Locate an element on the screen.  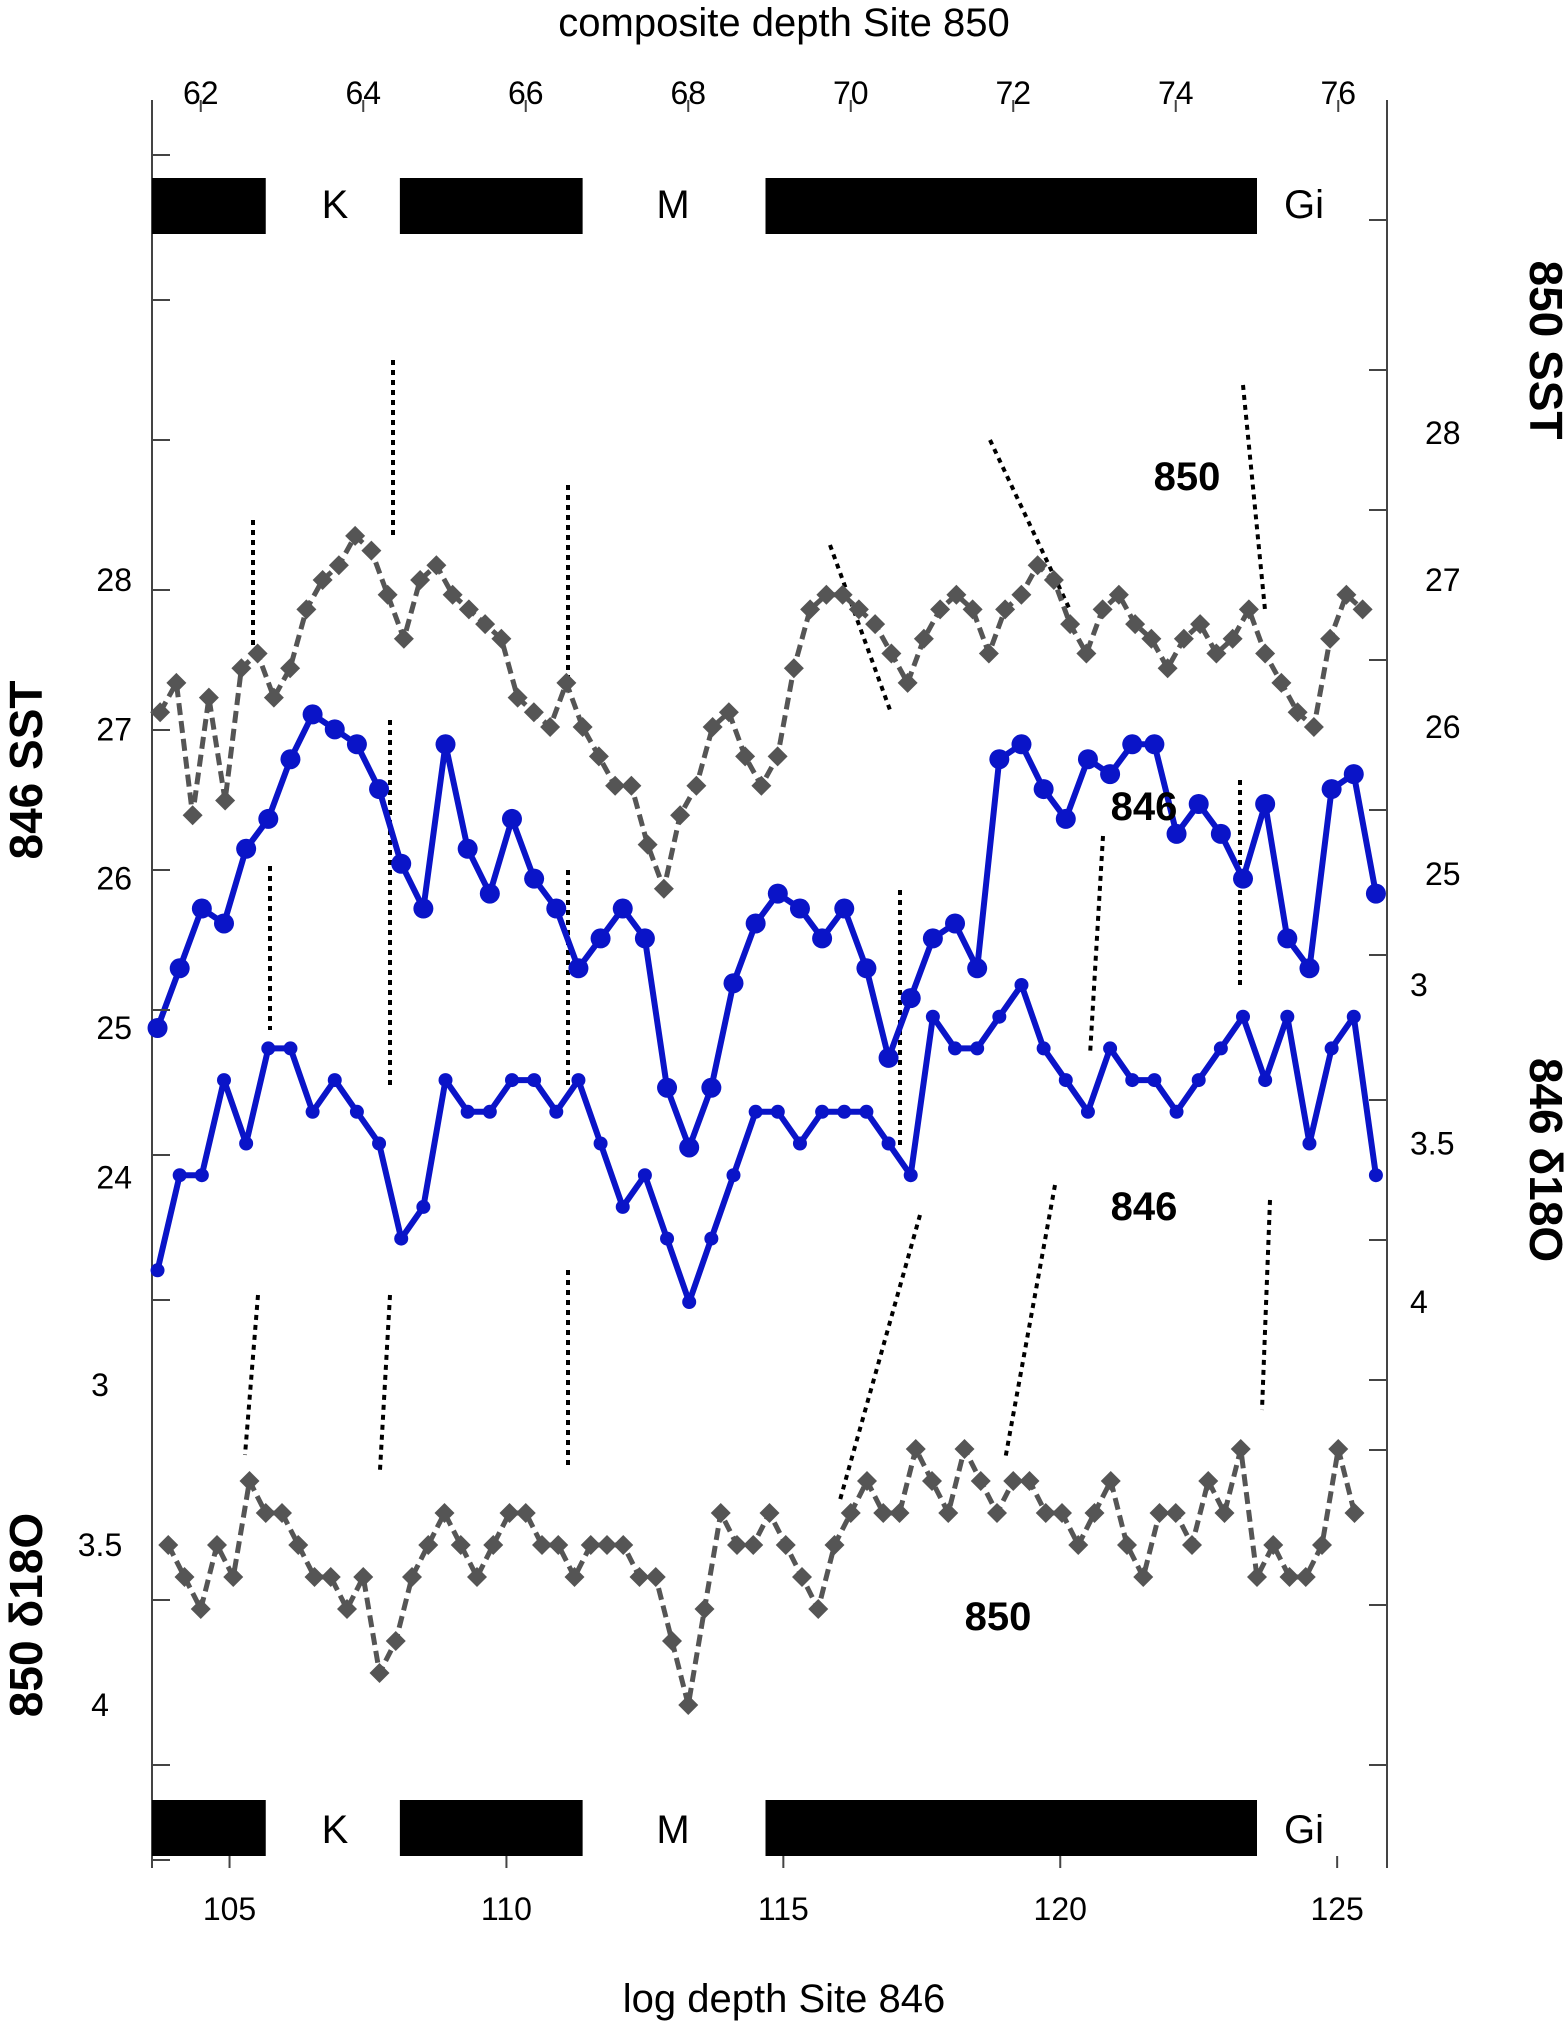
left-tick-label-846-sst: 27 is located at coordinates (114, 729).